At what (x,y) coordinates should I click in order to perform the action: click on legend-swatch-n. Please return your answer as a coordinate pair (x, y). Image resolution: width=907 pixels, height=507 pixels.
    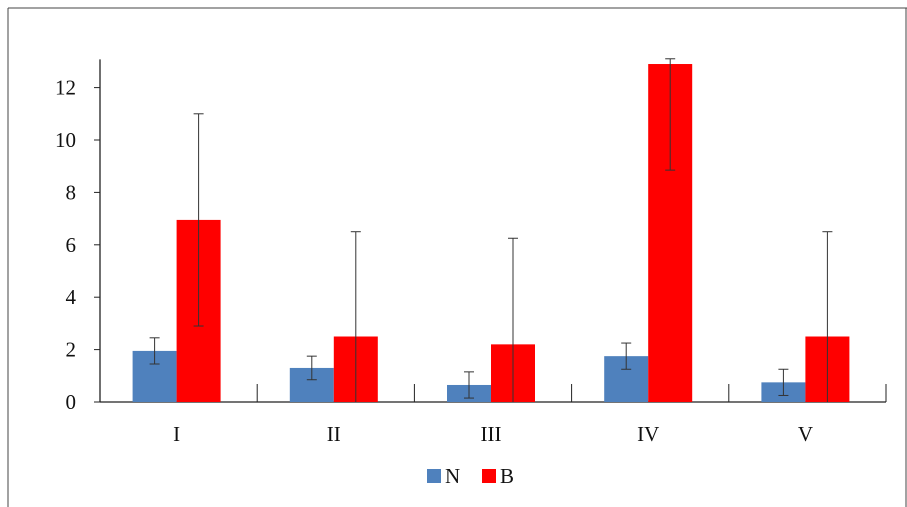
    Looking at the image, I should click on (434, 476).